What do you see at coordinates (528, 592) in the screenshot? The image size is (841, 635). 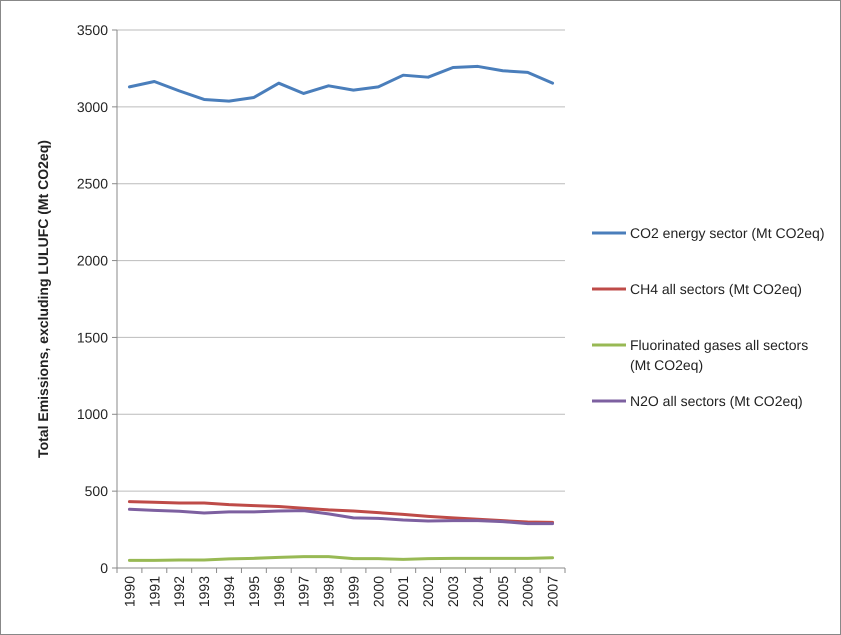 I see `x-tick-label: 2006` at bounding box center [528, 592].